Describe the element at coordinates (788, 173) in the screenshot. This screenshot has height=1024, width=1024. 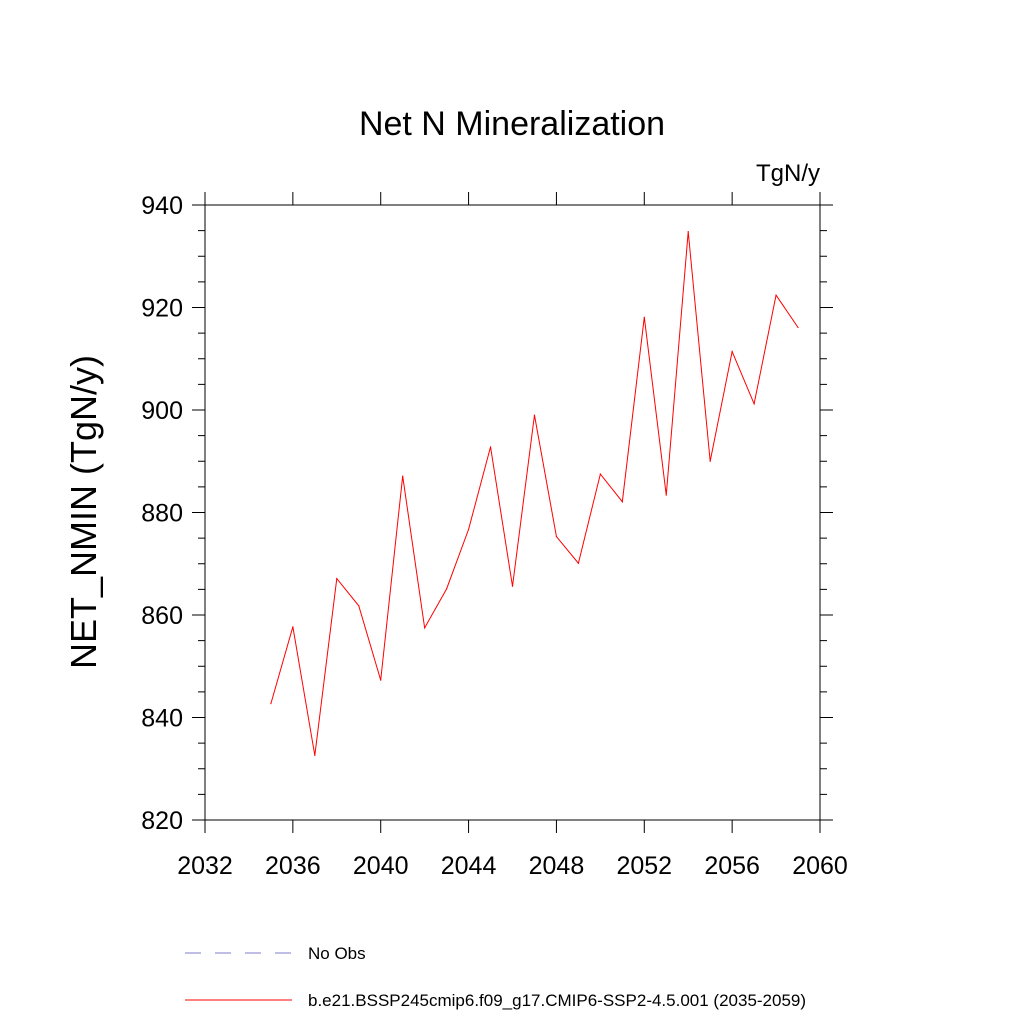
I see `units-label: TgN/y` at that location.